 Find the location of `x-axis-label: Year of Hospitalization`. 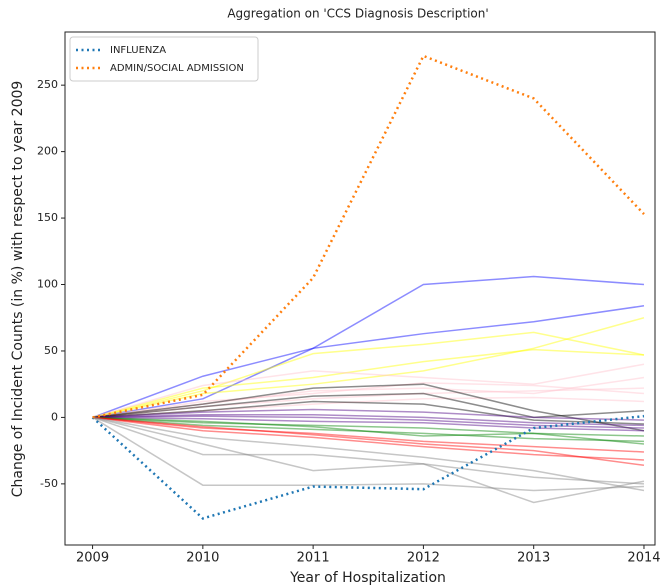

x-axis-label: Year of Hospitalization is located at coordinates (367, 578).